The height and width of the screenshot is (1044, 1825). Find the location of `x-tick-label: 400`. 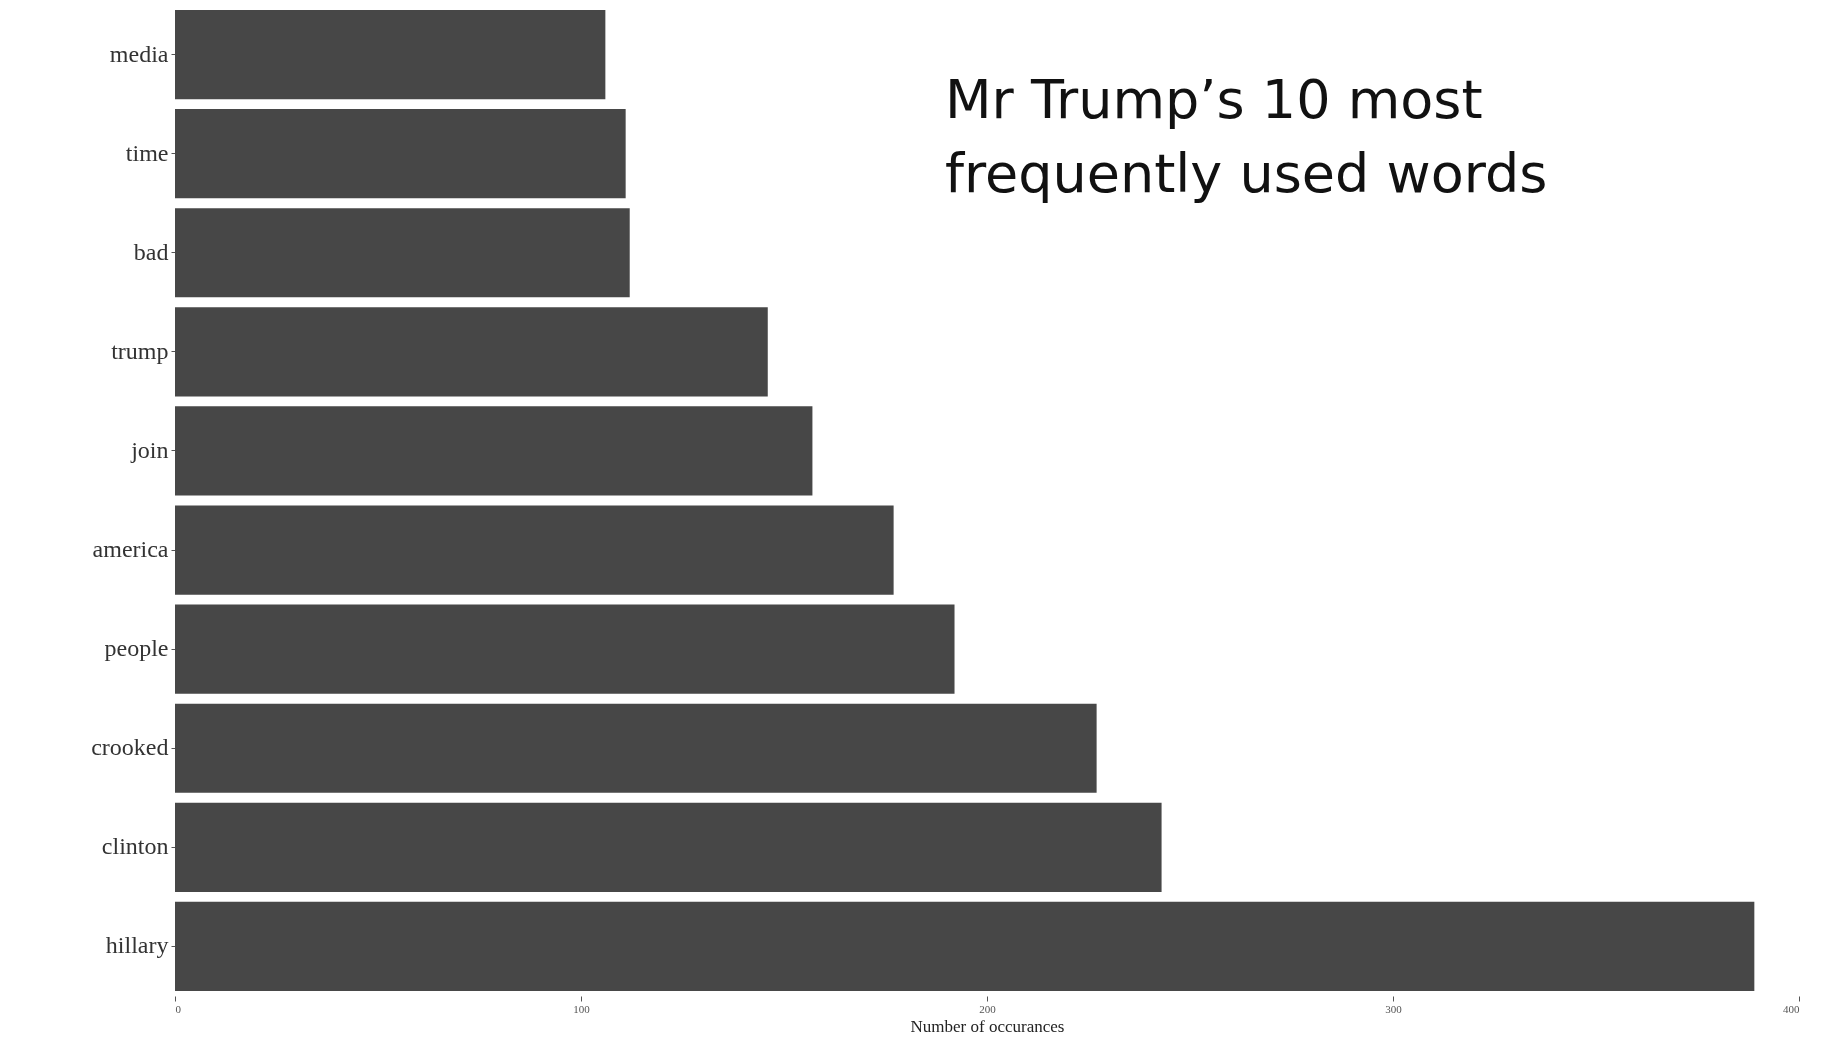

x-tick-label: 400 is located at coordinates (1791, 1008).